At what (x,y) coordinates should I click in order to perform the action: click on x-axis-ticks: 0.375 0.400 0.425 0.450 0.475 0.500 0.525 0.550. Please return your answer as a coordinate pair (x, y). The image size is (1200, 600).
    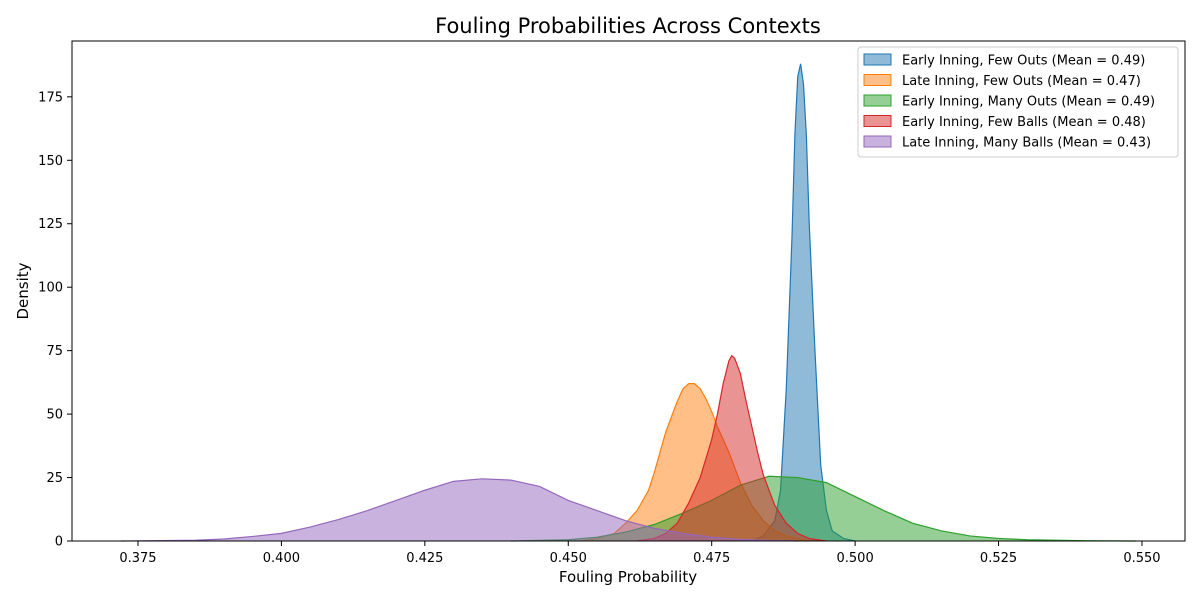
    Looking at the image, I should click on (640, 553).